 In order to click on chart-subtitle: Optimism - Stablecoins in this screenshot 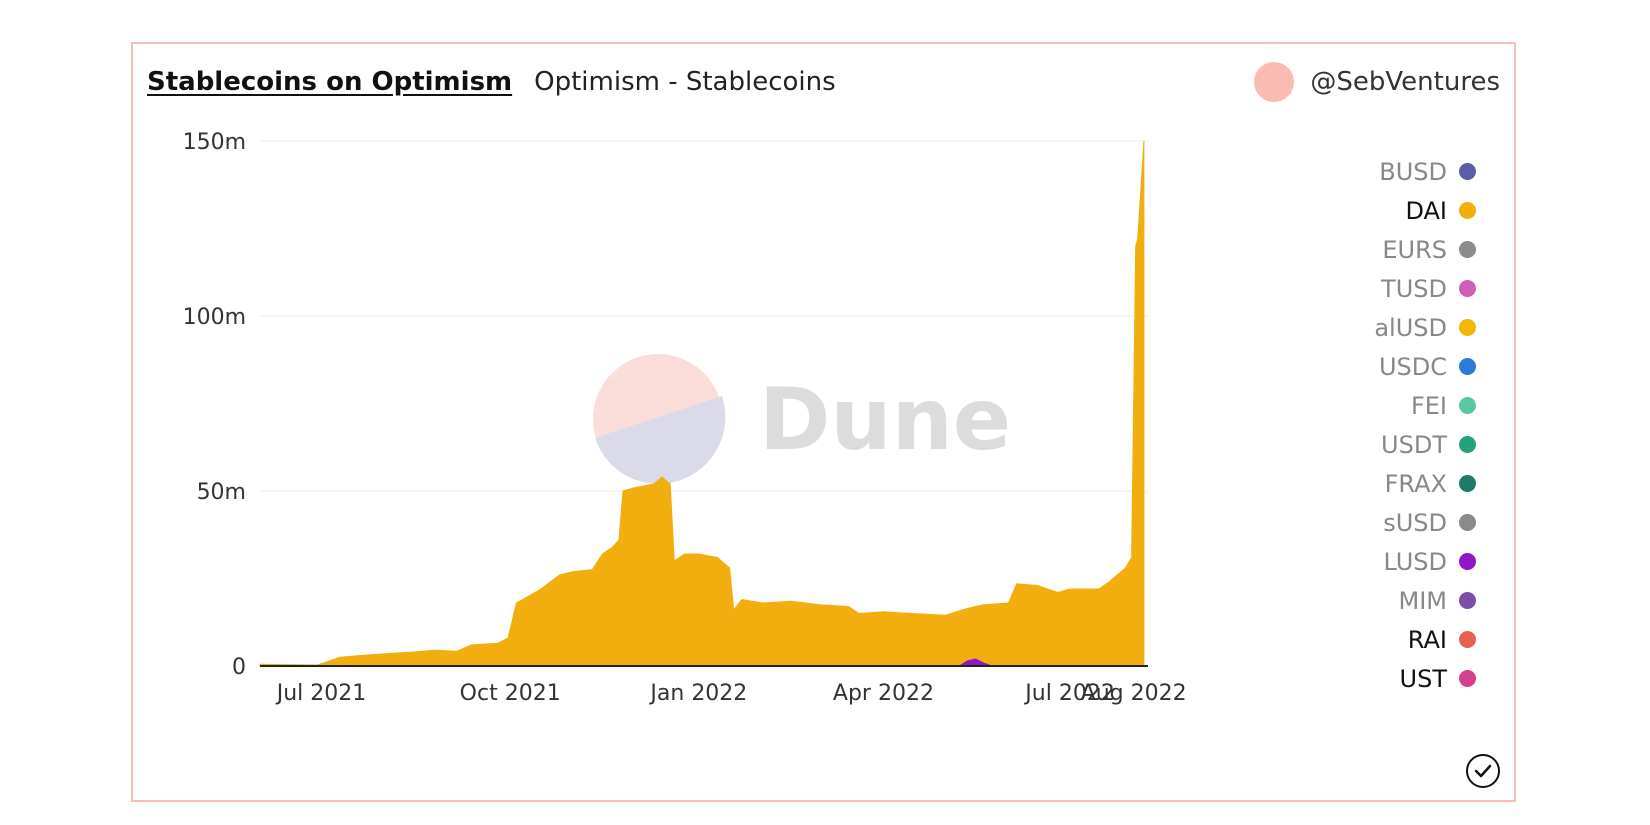, I will do `click(685, 82)`.